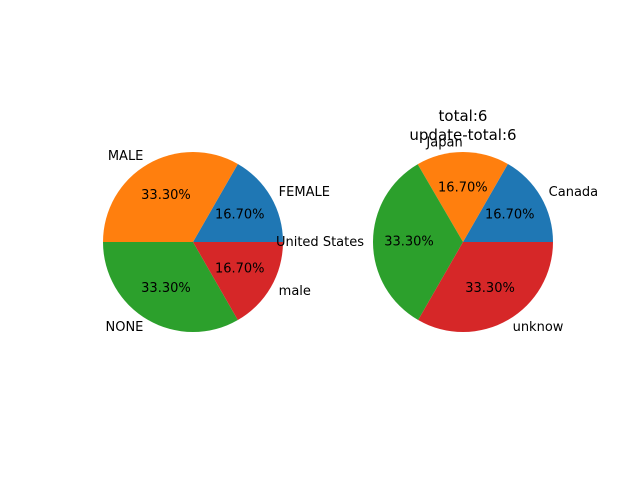 The width and height of the screenshot is (640, 485). I want to click on slice-label: male, so click(295, 291).